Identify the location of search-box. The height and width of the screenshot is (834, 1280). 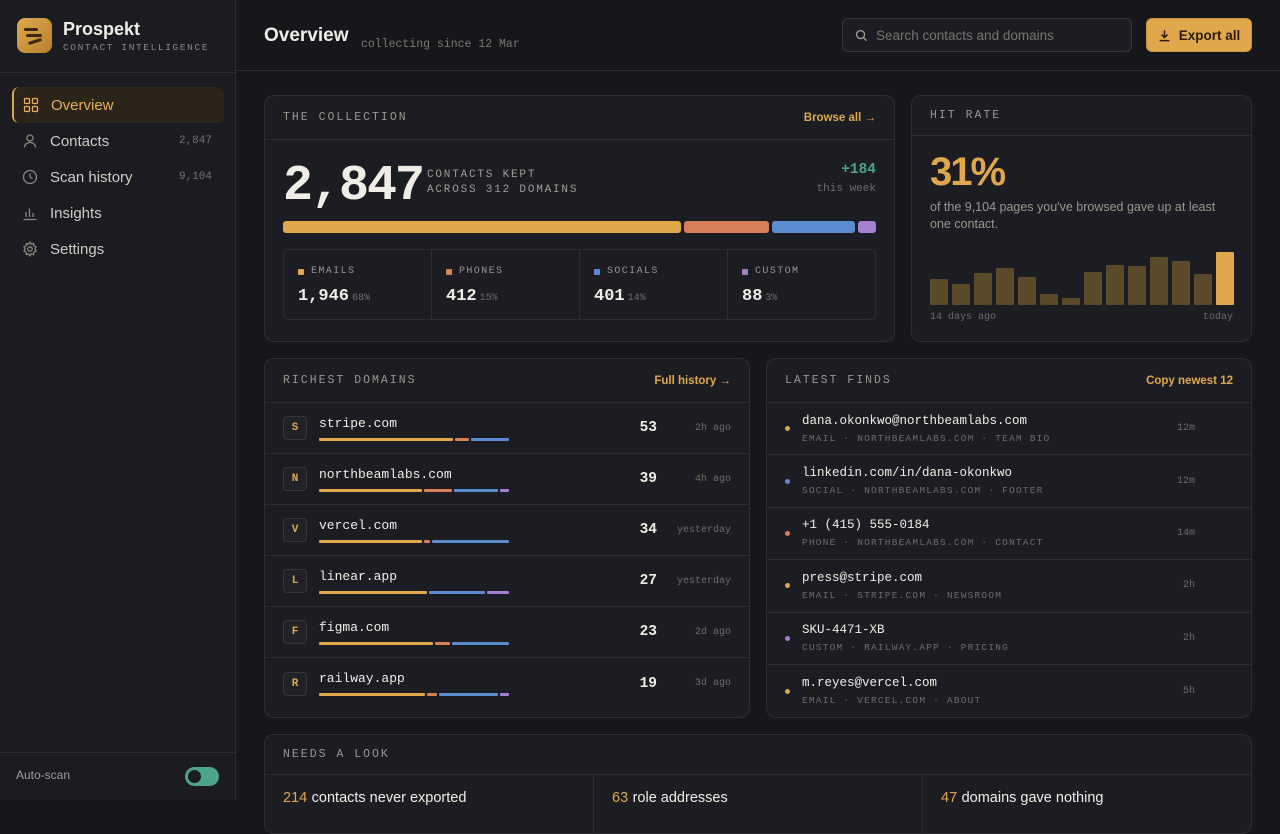
(987, 35).